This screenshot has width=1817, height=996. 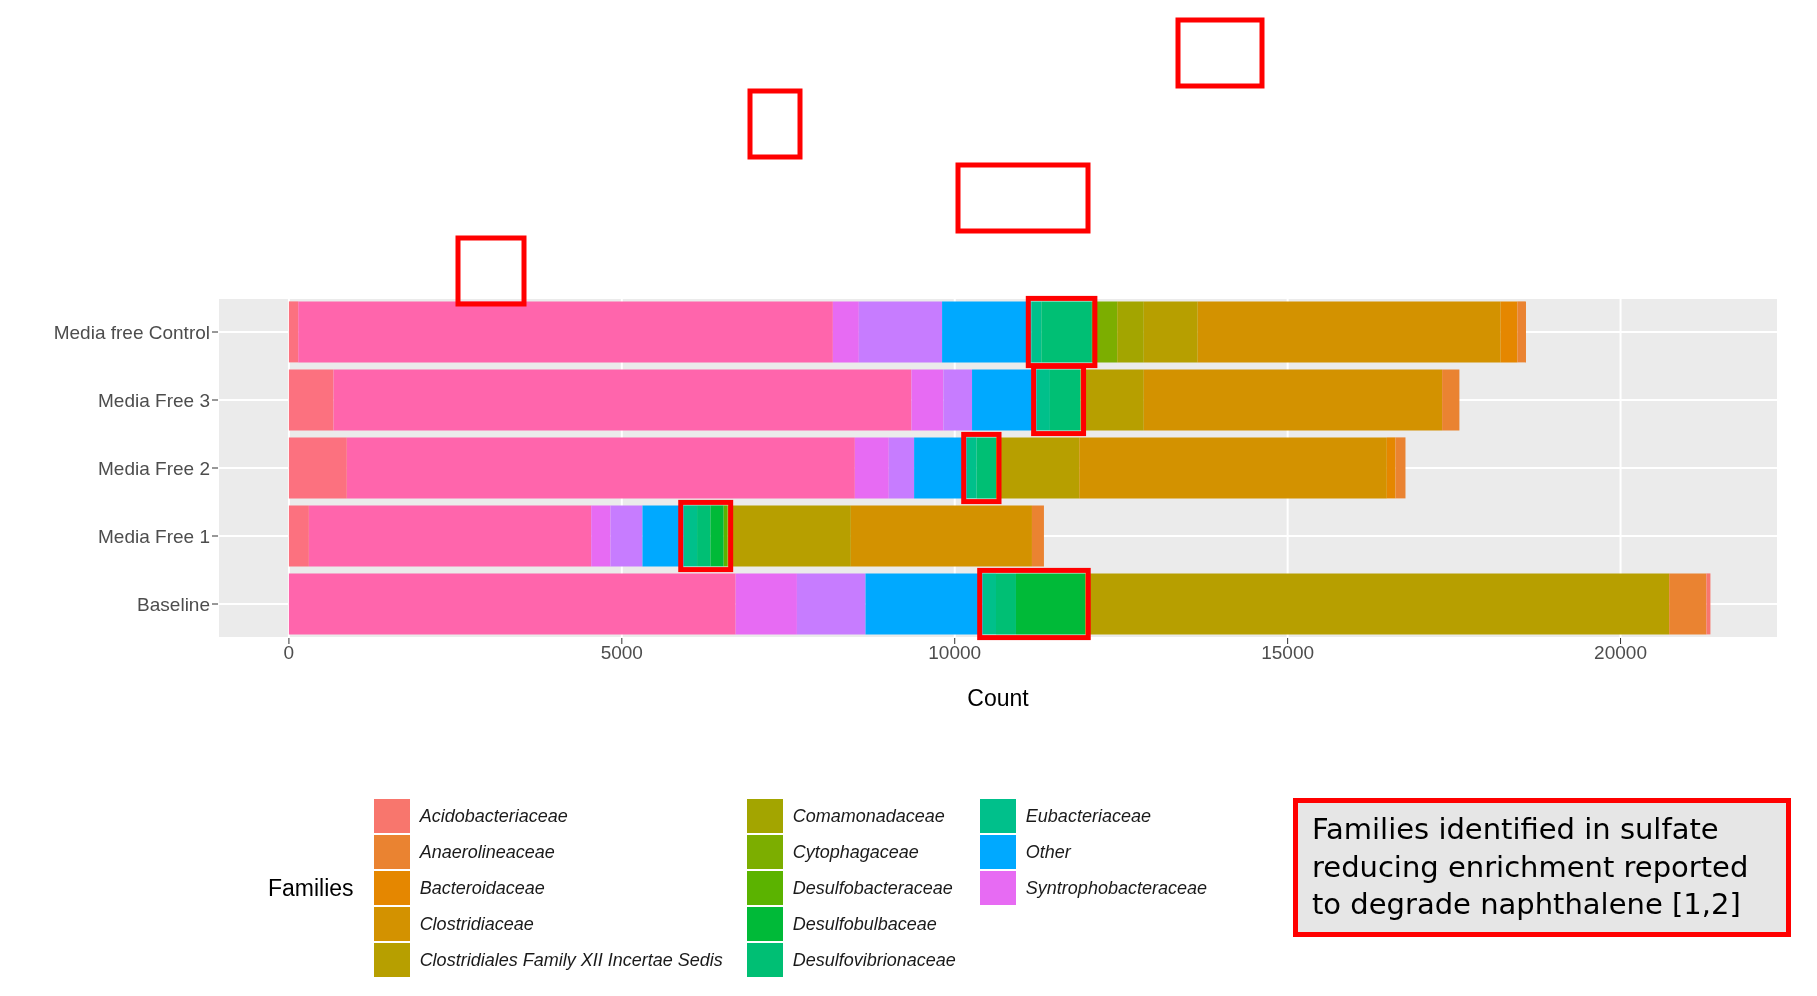 What do you see at coordinates (1116, 888) in the screenshot?
I see `legend-label: Syntrophobacteraceae` at bounding box center [1116, 888].